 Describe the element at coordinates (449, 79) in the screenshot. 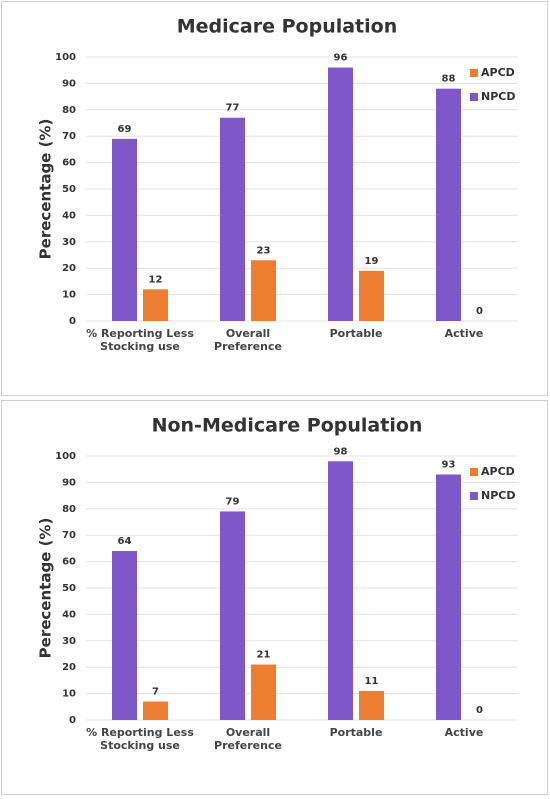

I see `data-label: 88` at that location.